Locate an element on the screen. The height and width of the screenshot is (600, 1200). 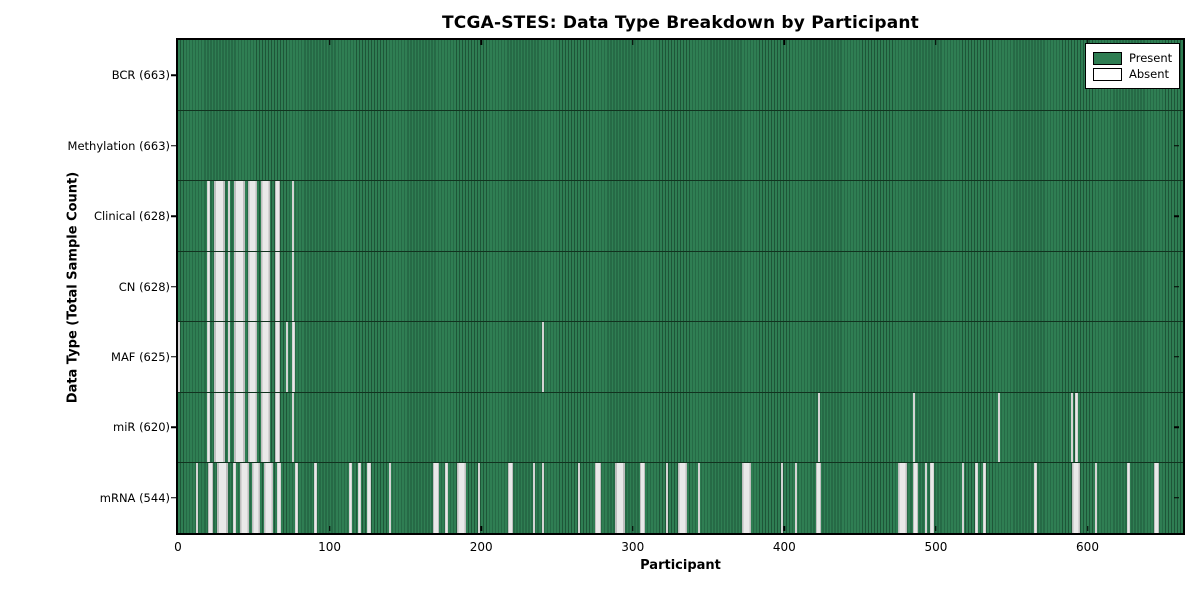
ytick-label-BCR: BCR (663) is located at coordinates (140, 75).